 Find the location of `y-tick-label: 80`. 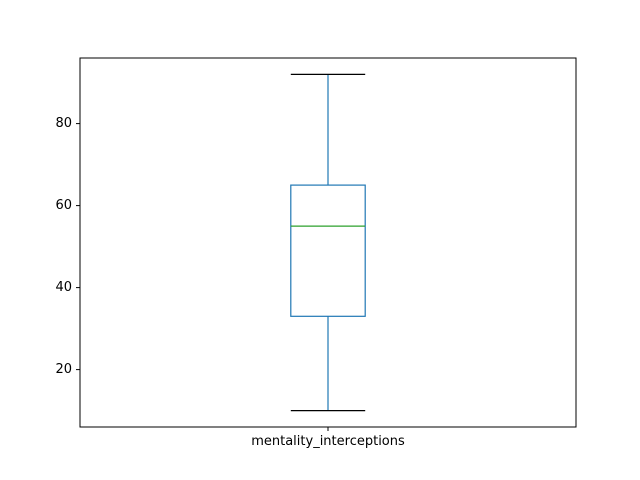

y-tick-label: 80 is located at coordinates (63, 123).